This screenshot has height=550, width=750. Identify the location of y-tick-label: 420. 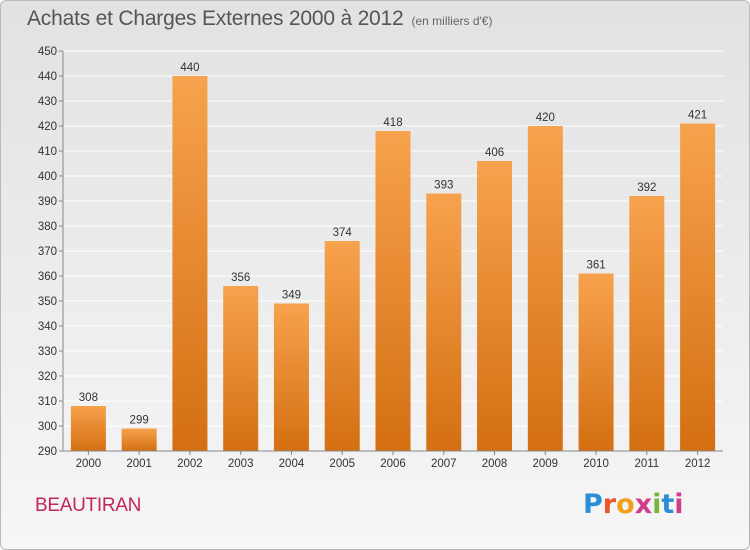
(47, 127).